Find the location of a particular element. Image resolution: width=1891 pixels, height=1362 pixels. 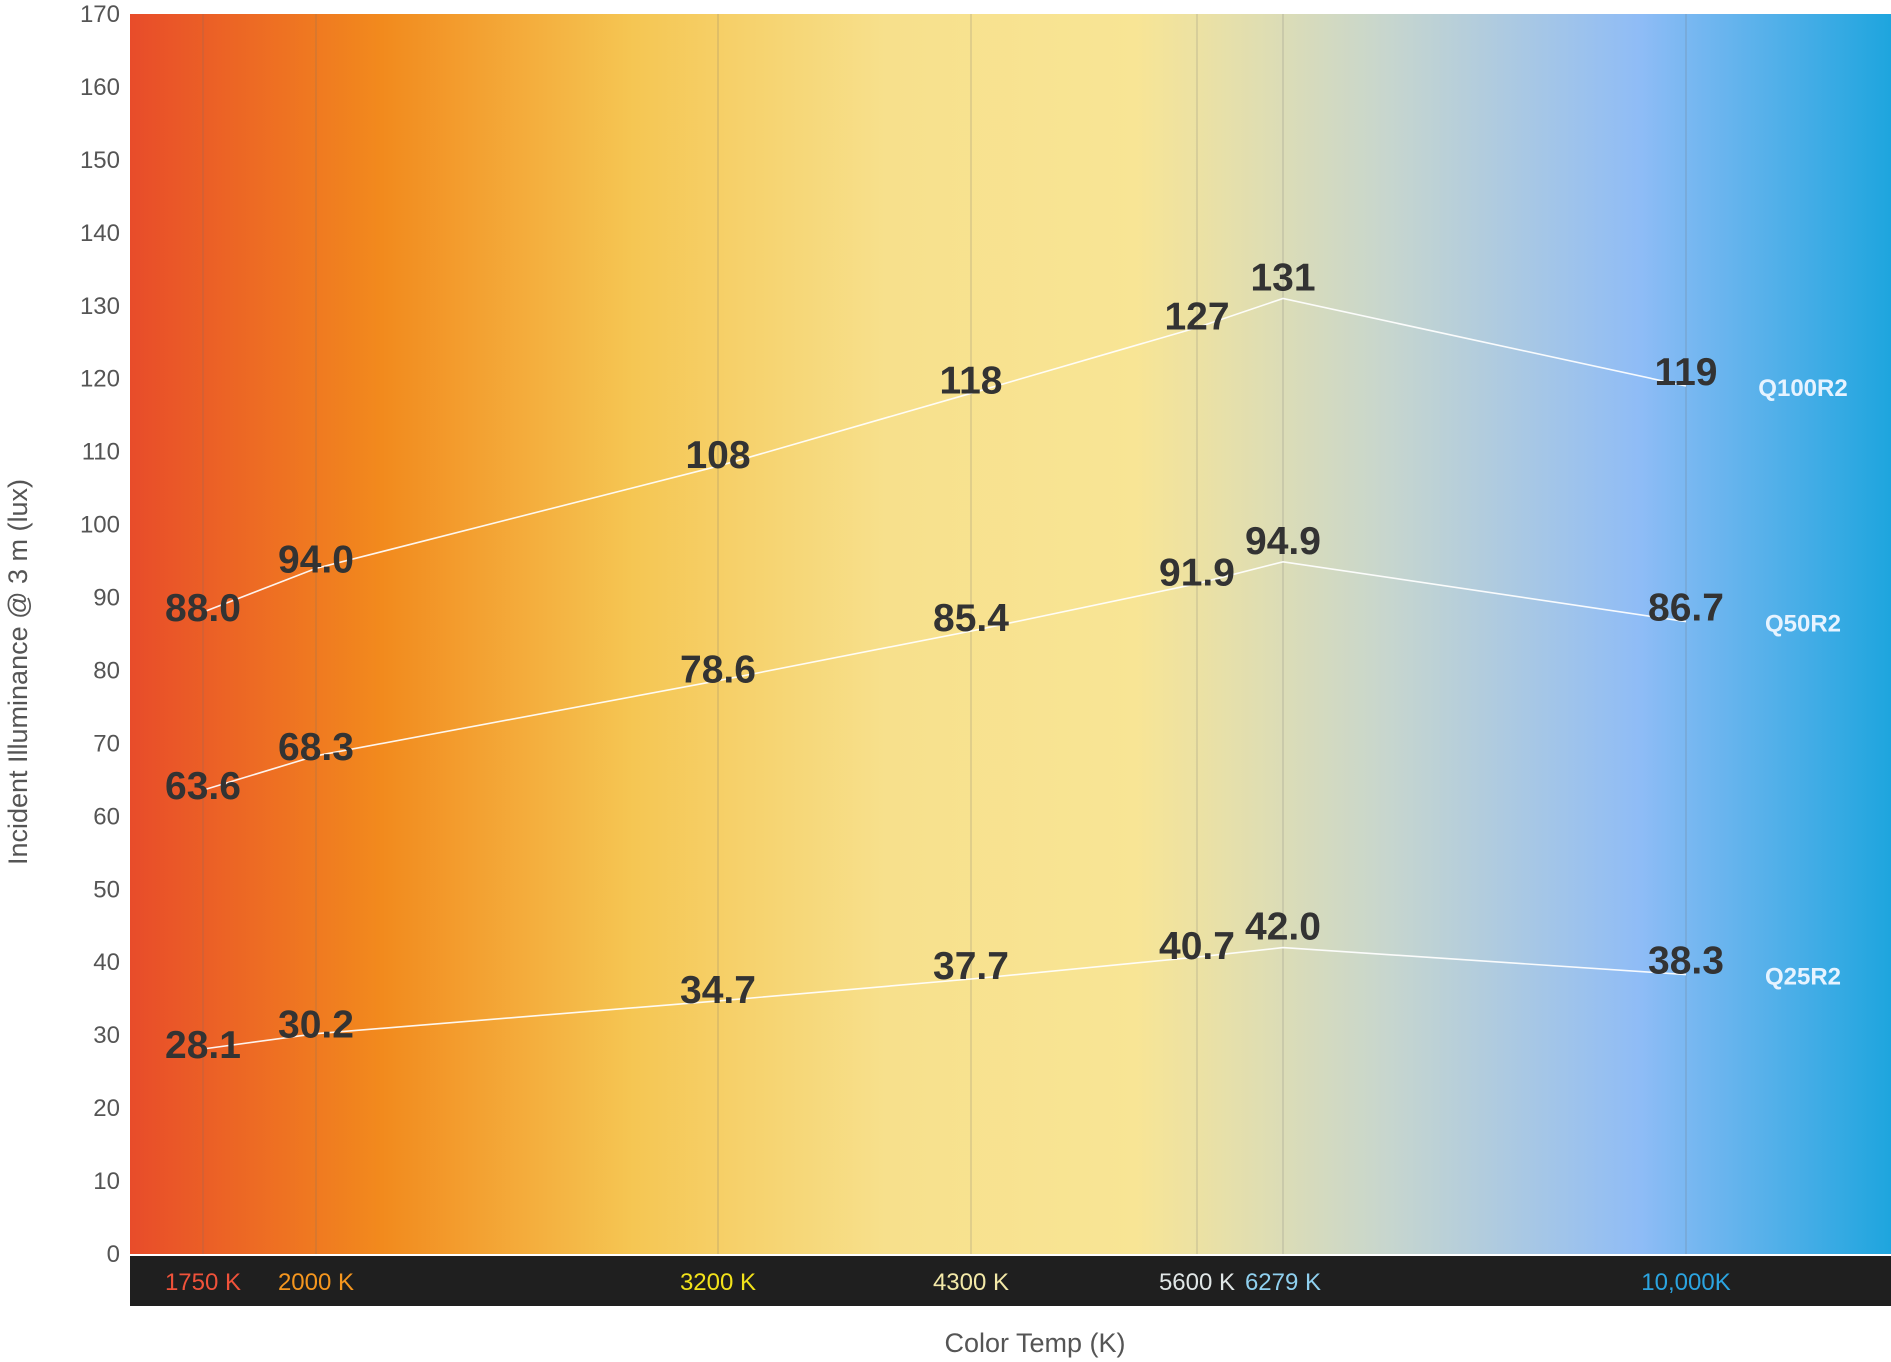

y-tick-label: 90 is located at coordinates (106, 598).